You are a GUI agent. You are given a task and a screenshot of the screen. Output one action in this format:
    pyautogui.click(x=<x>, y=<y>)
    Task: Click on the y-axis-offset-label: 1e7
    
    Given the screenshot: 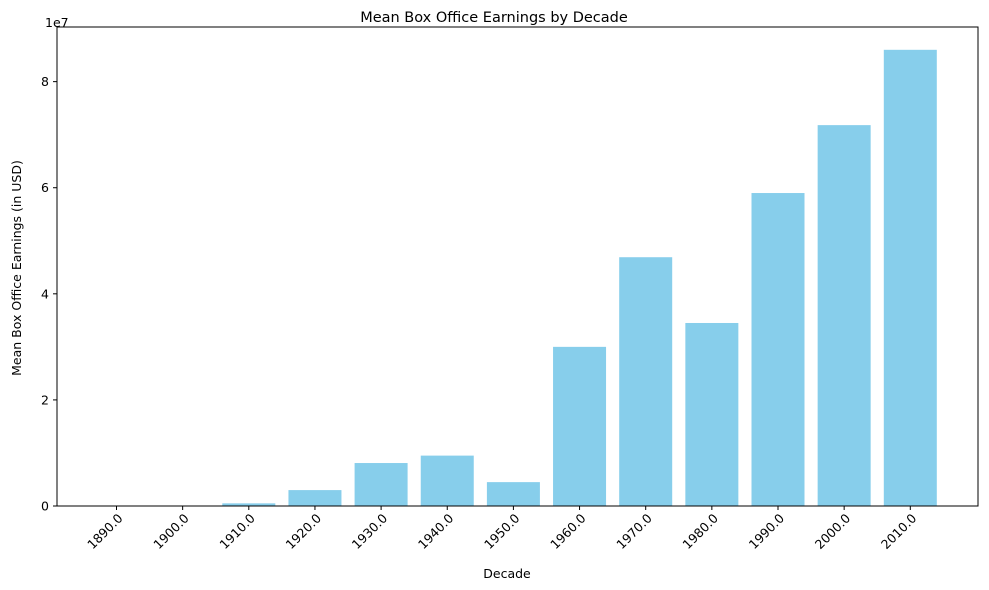 What is the action you would take?
    pyautogui.click(x=57, y=22)
    